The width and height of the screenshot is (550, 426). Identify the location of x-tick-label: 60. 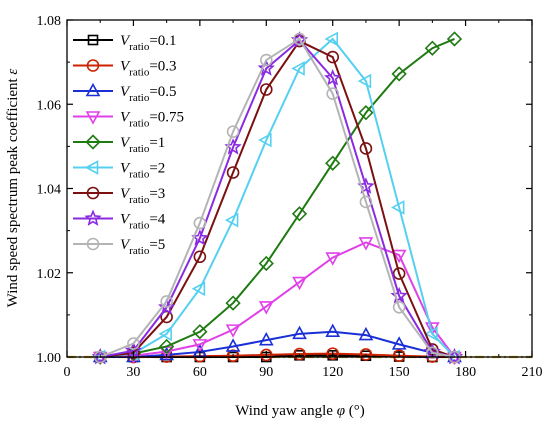
(200, 372).